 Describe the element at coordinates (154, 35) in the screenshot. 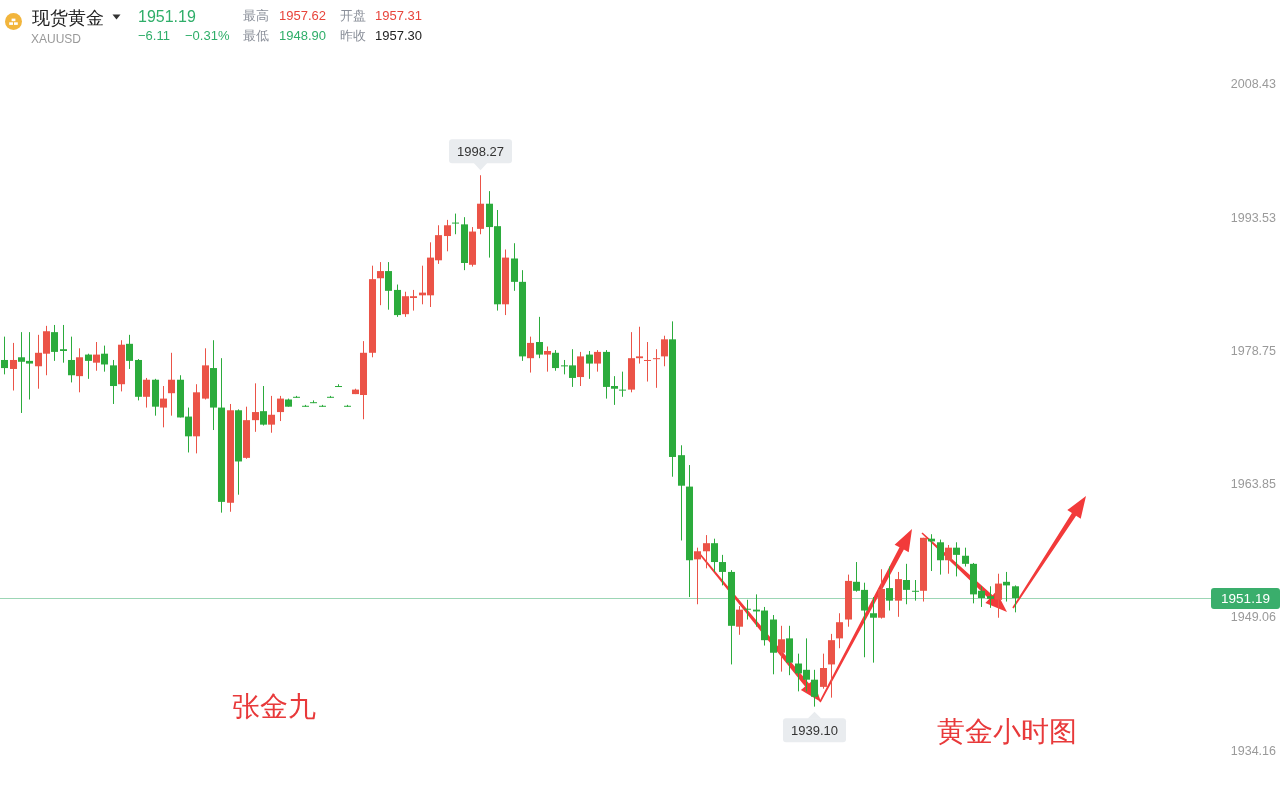

I see `annotation: −6.11` at that location.